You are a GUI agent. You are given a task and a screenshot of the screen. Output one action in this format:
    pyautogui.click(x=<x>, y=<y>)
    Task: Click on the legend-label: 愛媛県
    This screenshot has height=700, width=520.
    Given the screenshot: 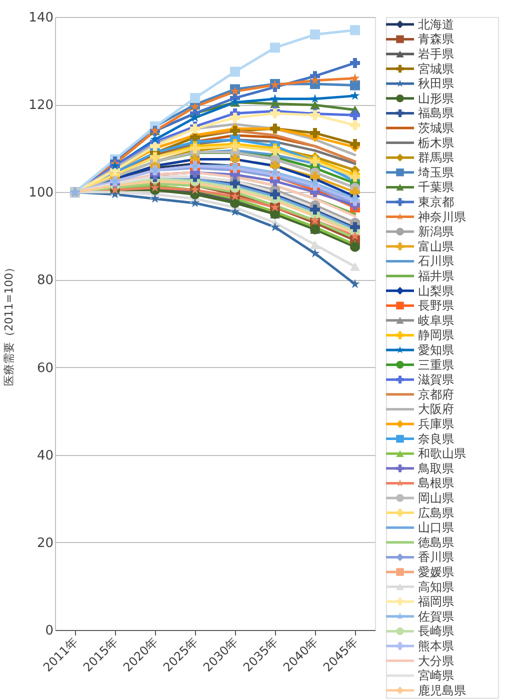 What is the action you would take?
    pyautogui.click(x=436, y=572)
    